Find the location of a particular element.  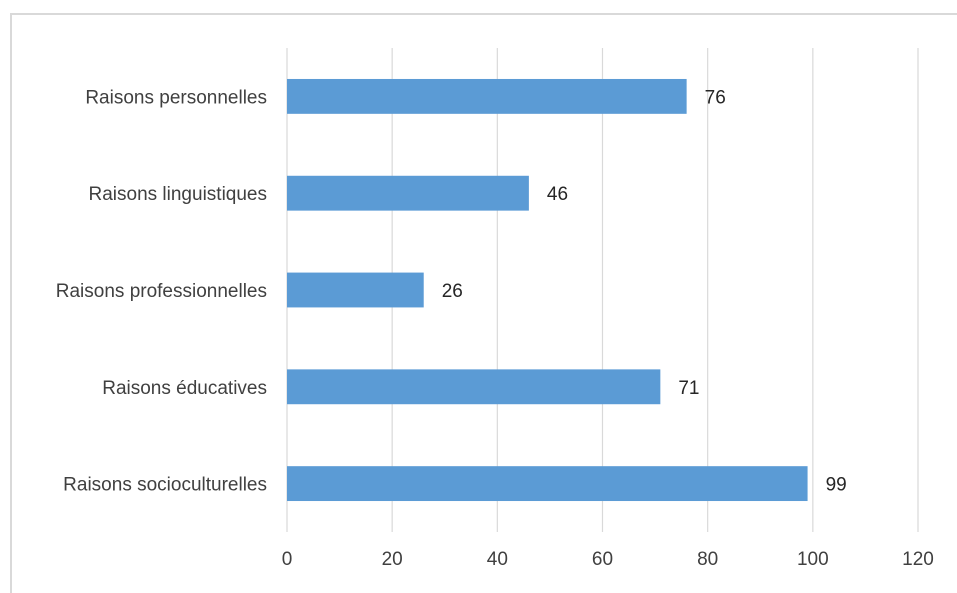

tick-layer: 0 20 40 60 80 100 120 is located at coordinates (608, 559).